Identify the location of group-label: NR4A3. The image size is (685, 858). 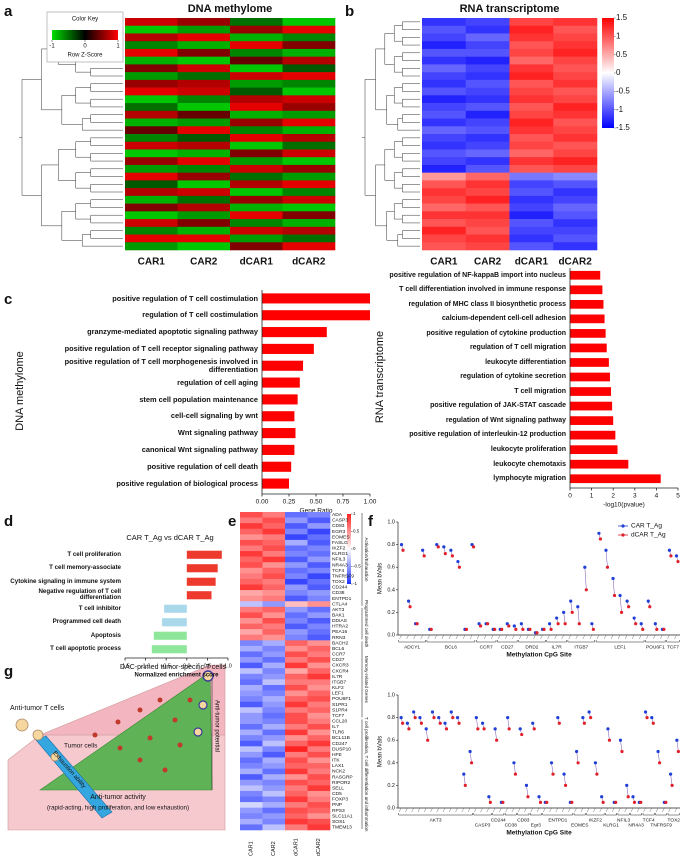
(636, 825).